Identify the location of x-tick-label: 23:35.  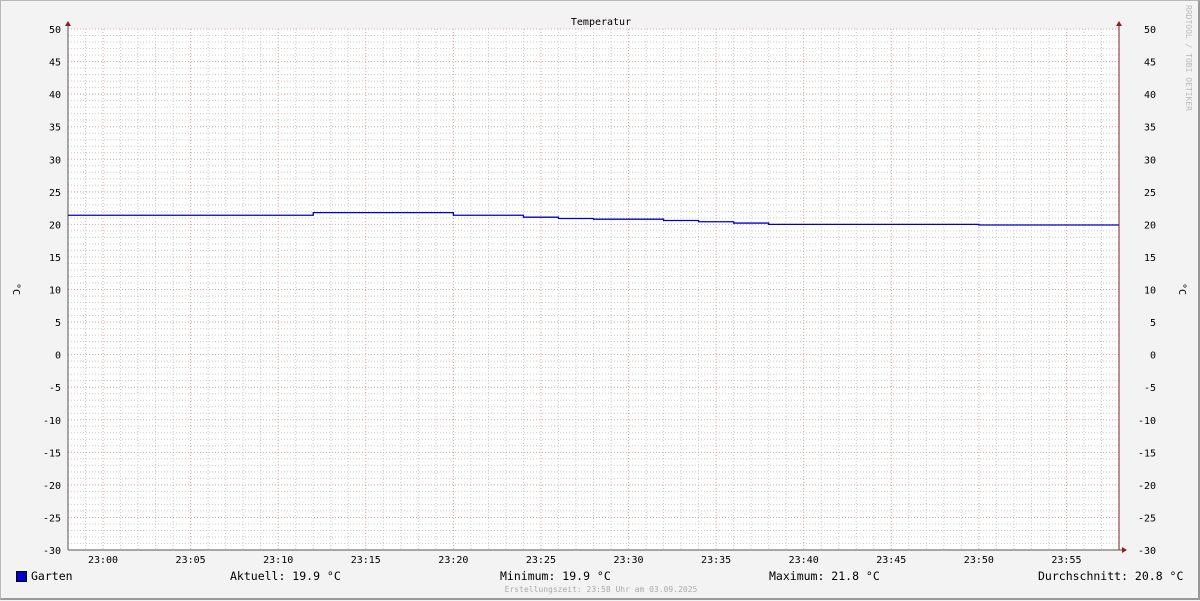
(716, 560).